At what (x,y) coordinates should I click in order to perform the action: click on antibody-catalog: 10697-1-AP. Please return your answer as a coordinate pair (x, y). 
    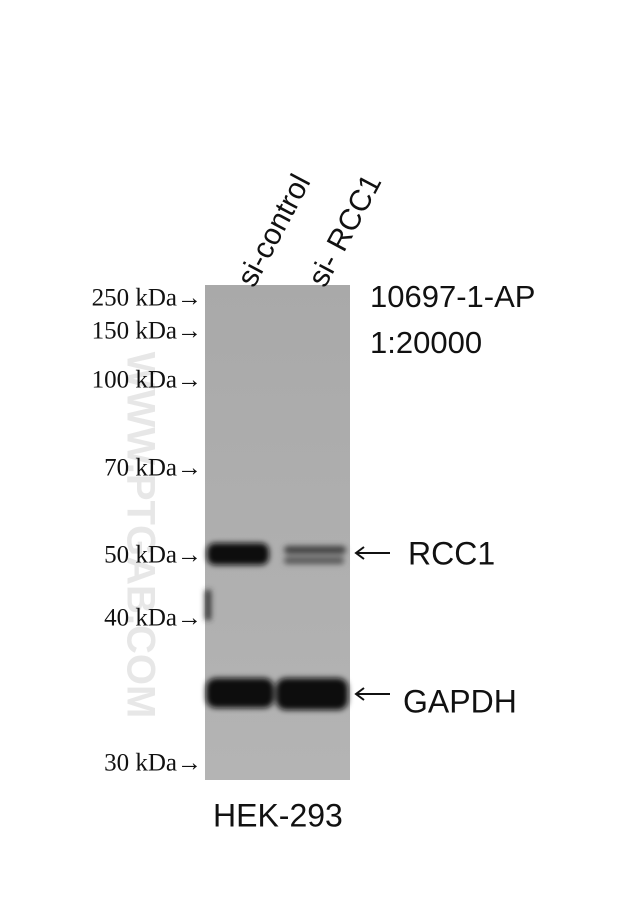
    Looking at the image, I should click on (452, 296).